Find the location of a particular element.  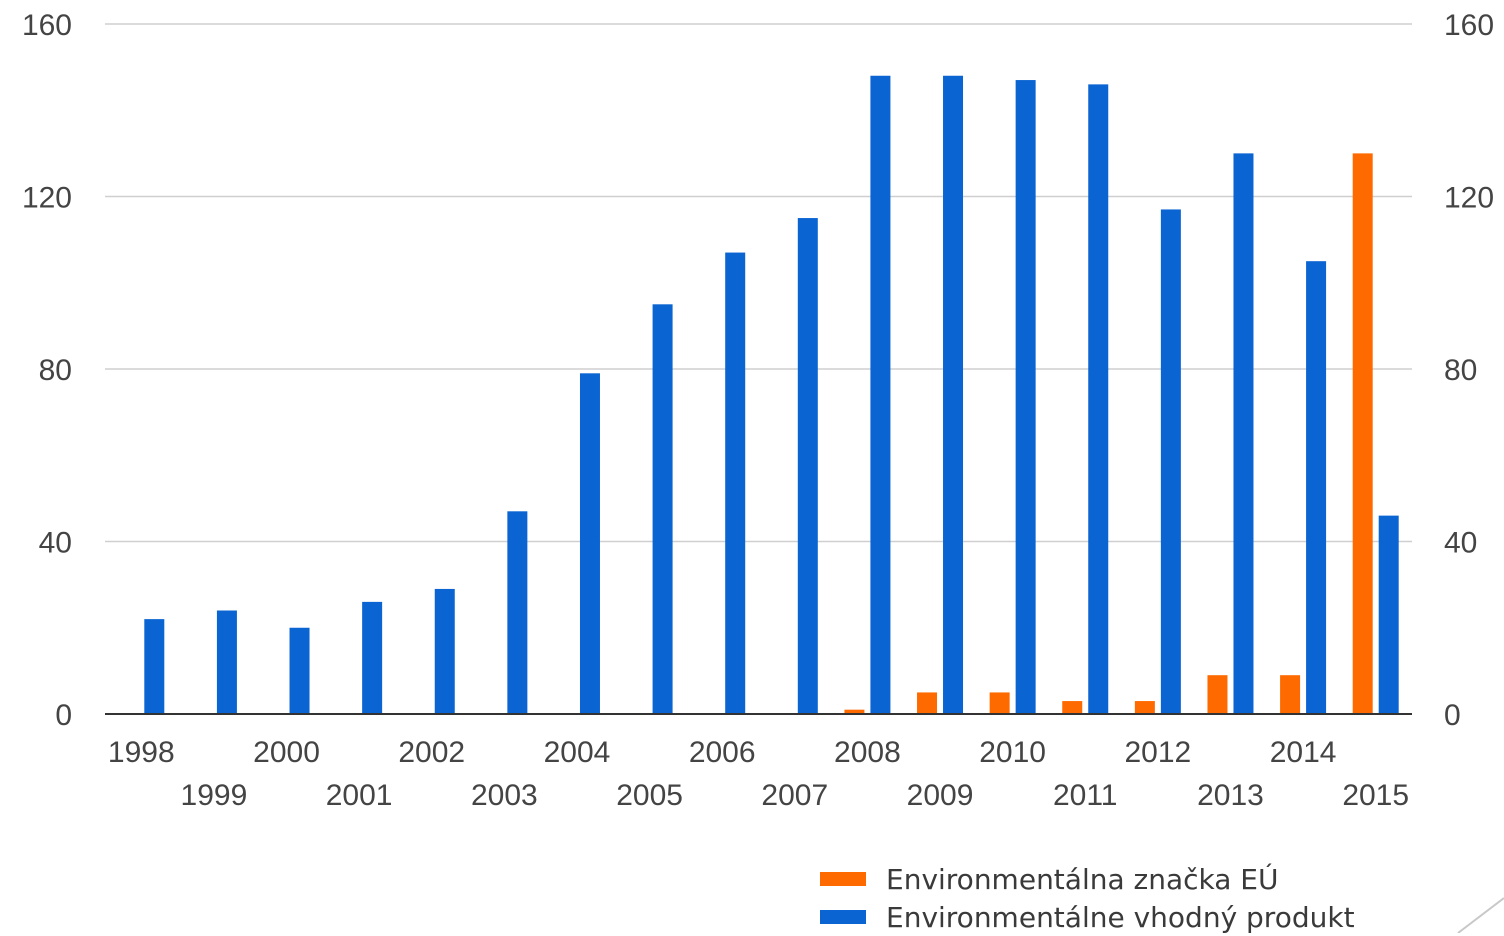

x-tick-label: 1998 is located at coordinates (141, 752).